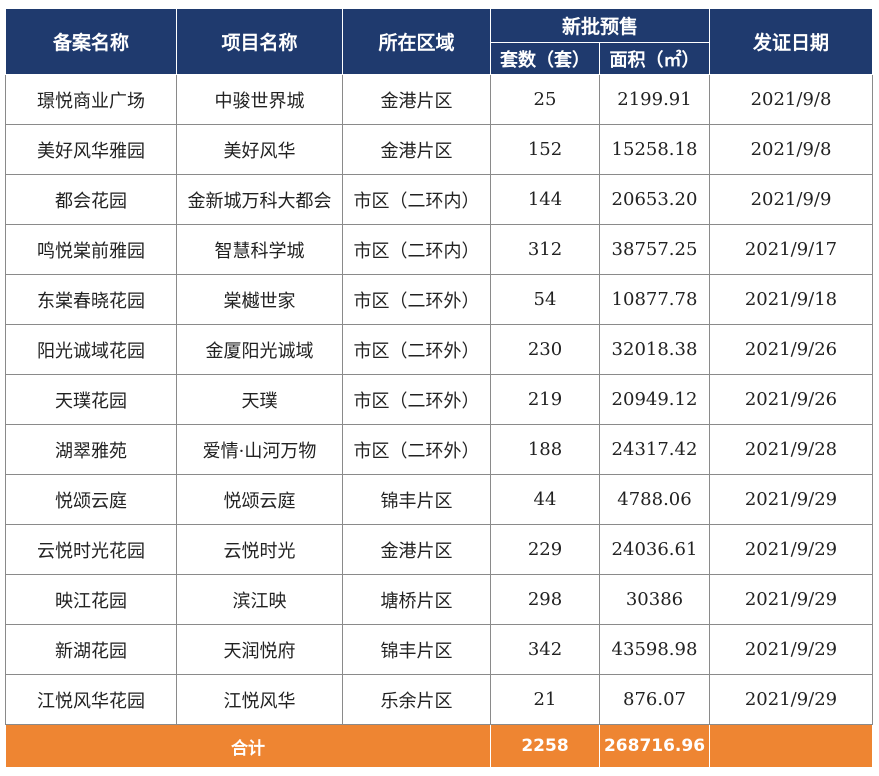 This screenshot has width=879, height=776. I want to click on header-district: 所在区域, so click(416, 41).